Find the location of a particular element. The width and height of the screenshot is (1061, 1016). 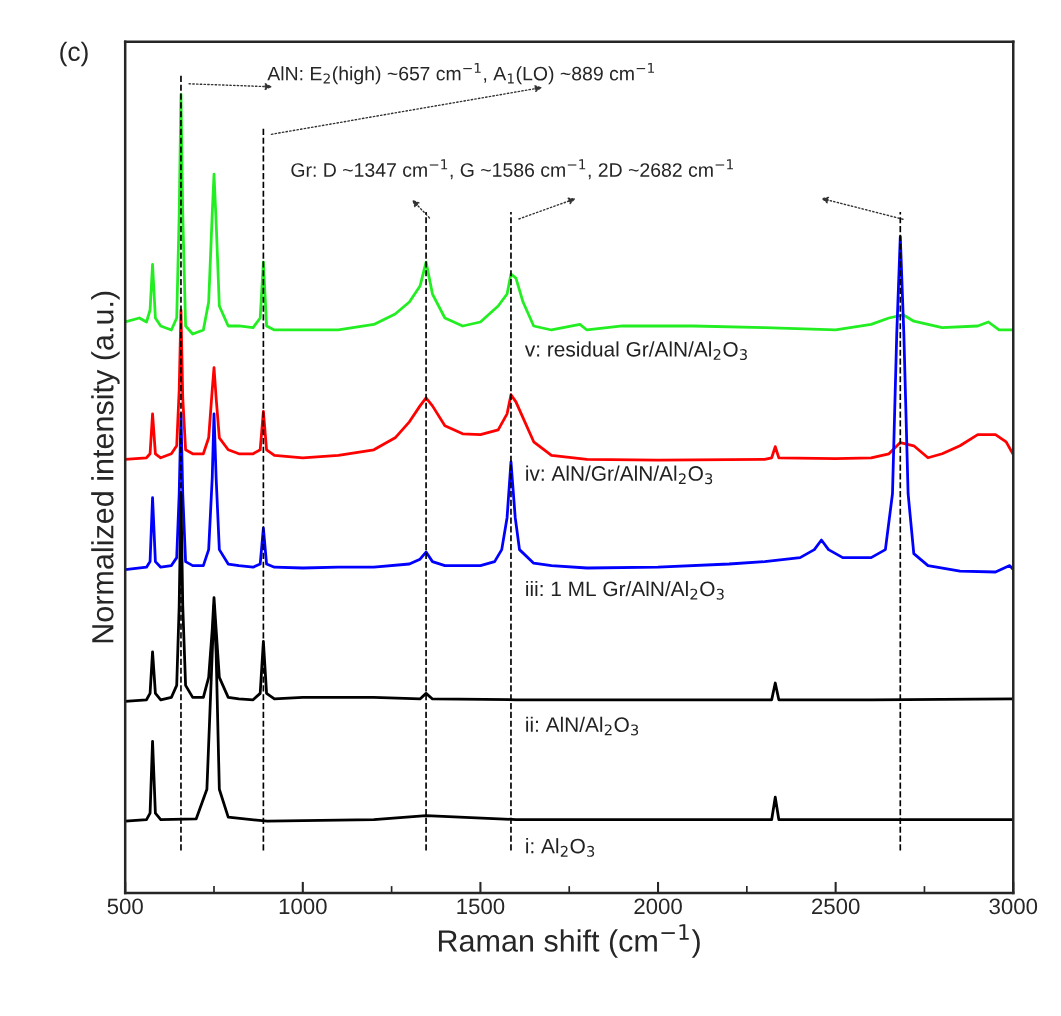

series-label: v: residual Gr/AlN/Al$_{2}$O$_{3}$ is located at coordinates (635, 351).